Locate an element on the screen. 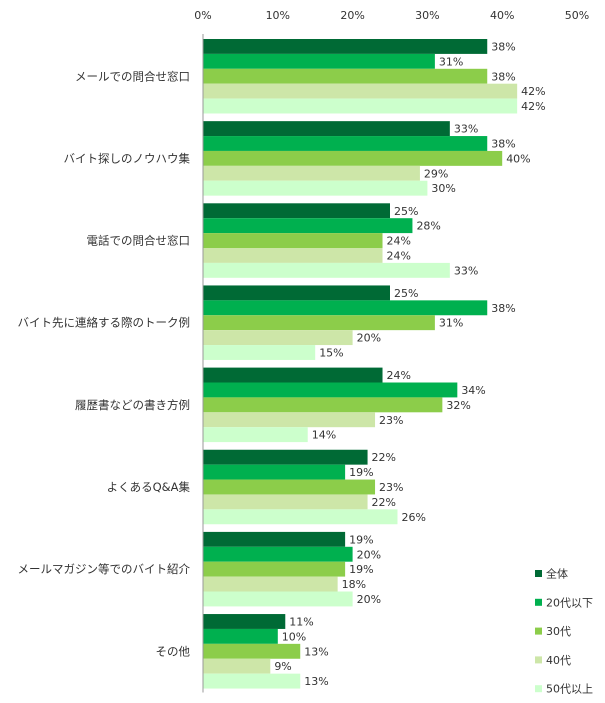 This screenshot has width=605, height=703. data-label: 42% is located at coordinates (533, 91).